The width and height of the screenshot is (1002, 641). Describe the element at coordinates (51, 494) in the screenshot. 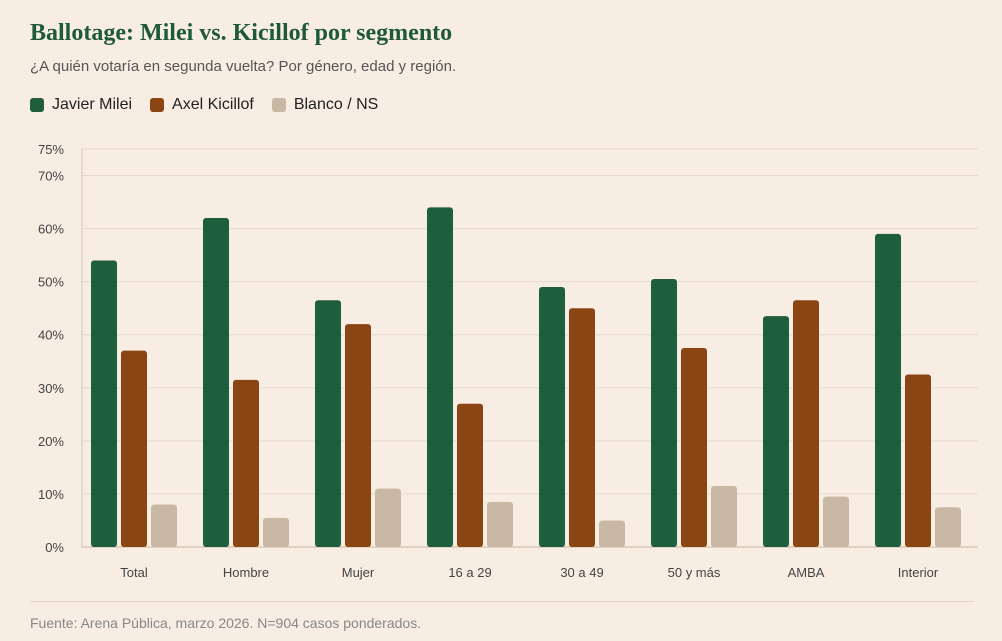

I see `y-tick-label: 10%` at that location.